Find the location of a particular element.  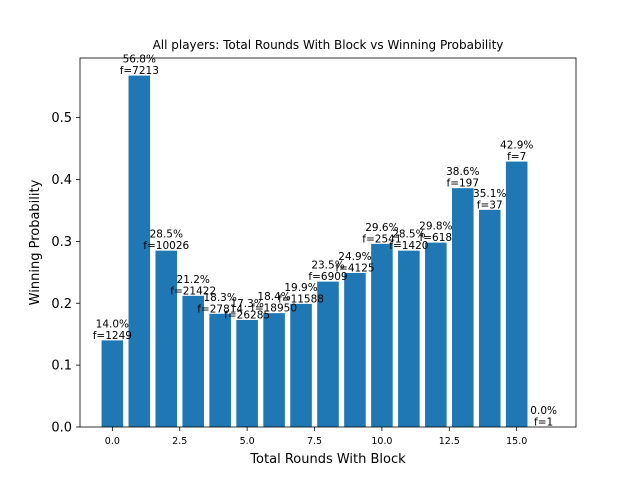

bar-percent-label: 0.0% is located at coordinates (543, 411).